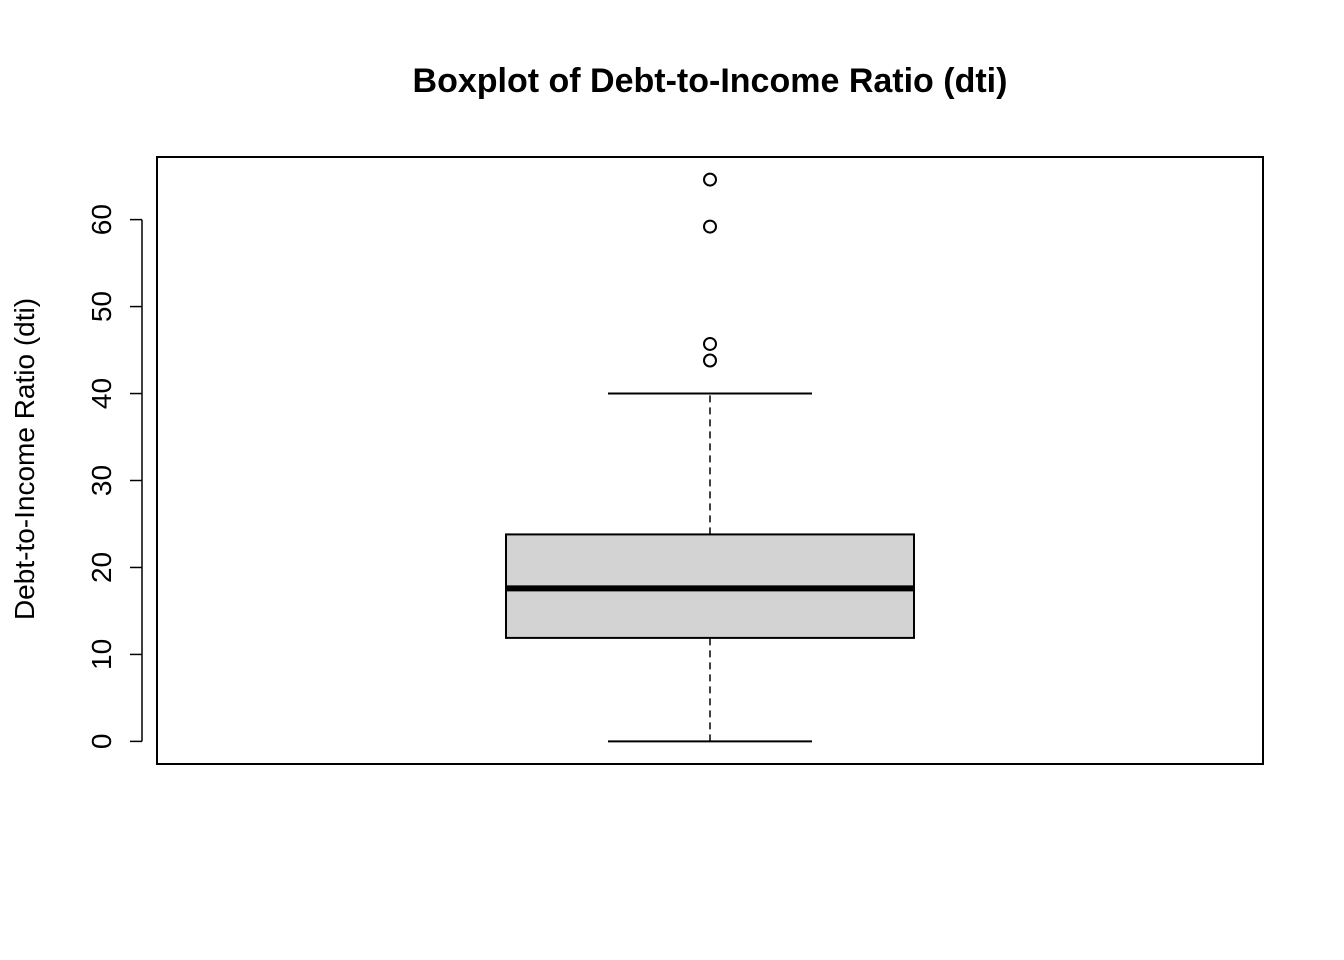 The height and width of the screenshot is (960, 1344). Describe the element at coordinates (101, 567) in the screenshot. I see `y-tick-label: 20` at that location.